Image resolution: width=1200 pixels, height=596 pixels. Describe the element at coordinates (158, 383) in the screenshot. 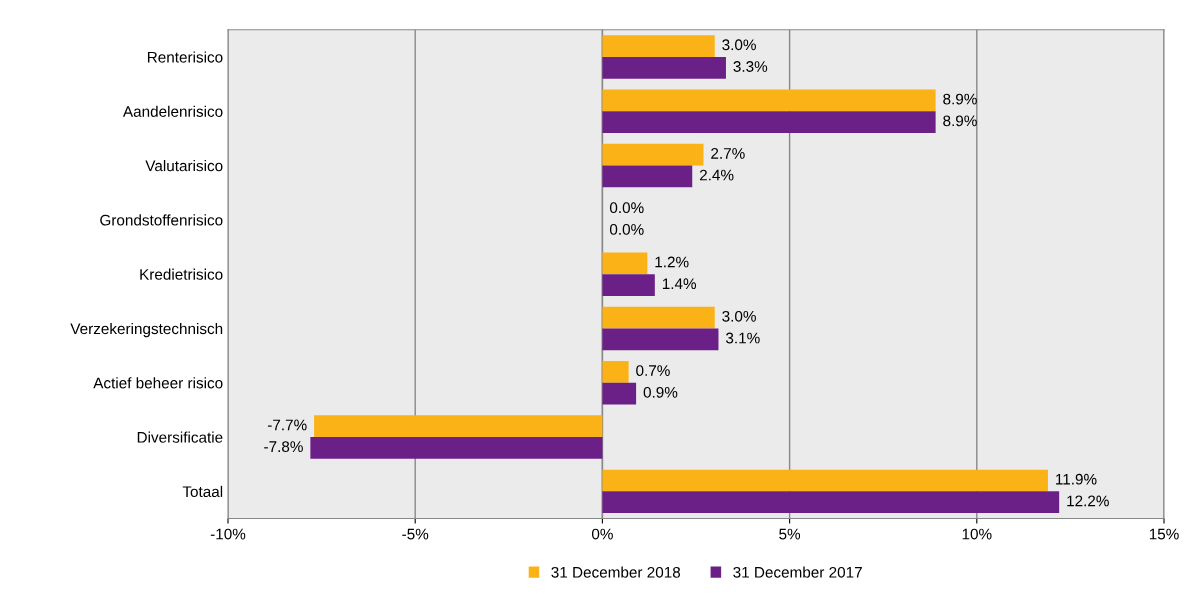

I see `y-tick-label: Actief beheer risico` at that location.